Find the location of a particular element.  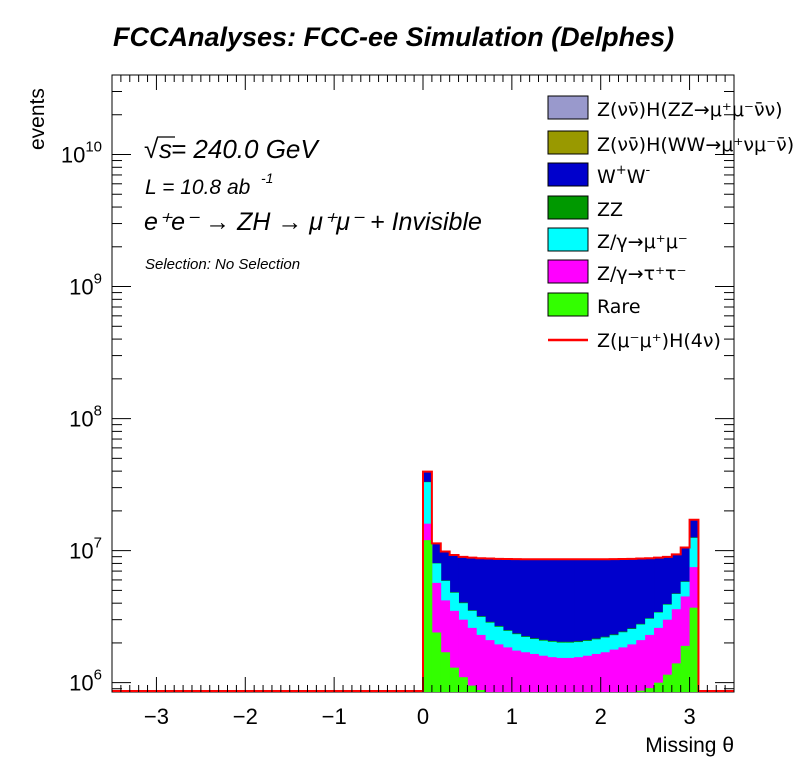

histogram-stack is located at coordinates (561, 581).